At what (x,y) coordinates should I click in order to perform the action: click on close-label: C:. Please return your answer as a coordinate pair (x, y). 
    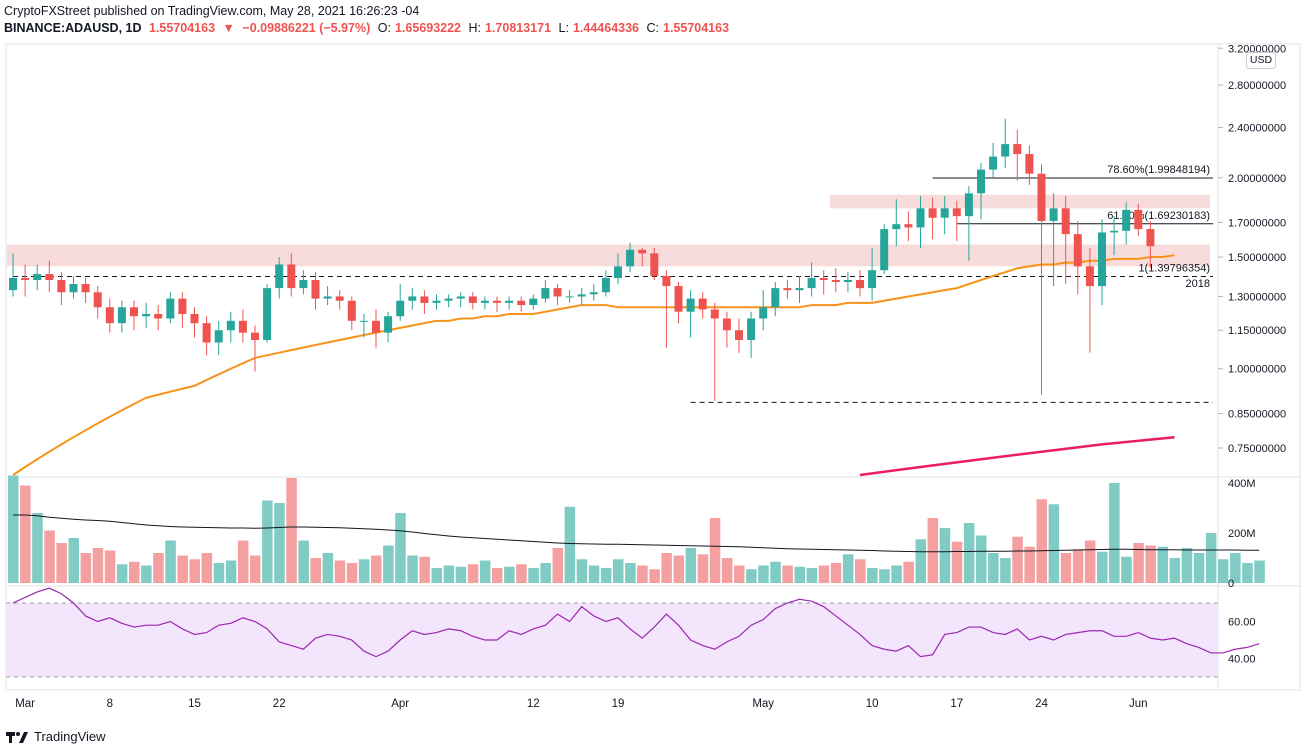
    Looking at the image, I should click on (653, 28).